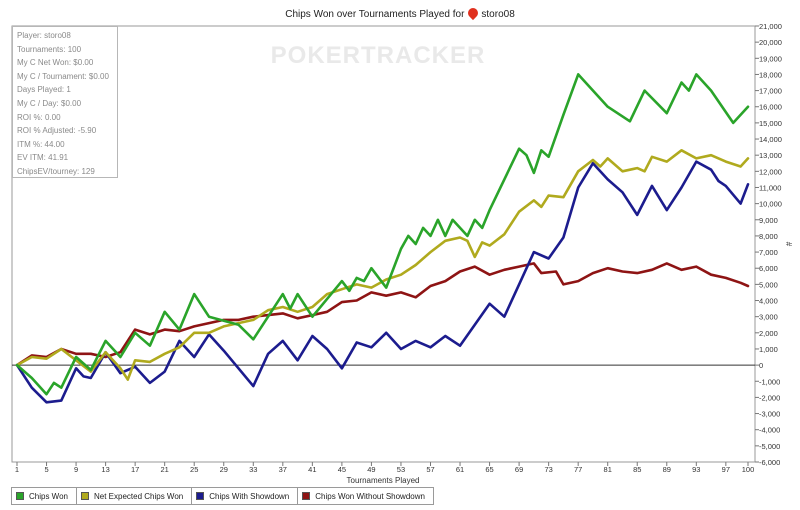 The image size is (800, 510). I want to click on legend-item: Net Expected Chips Won, so click(135, 496).